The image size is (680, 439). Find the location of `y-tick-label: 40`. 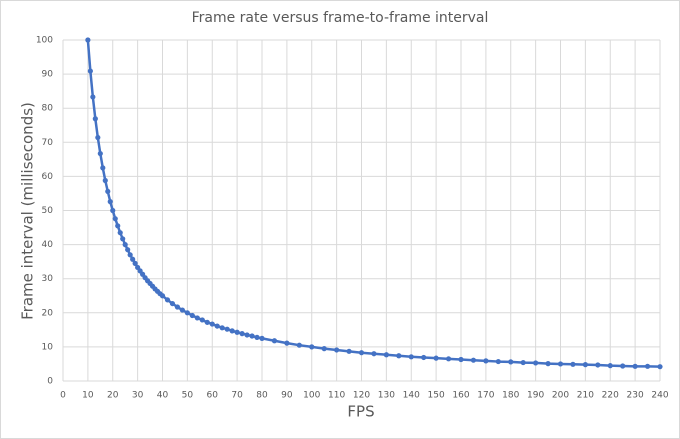

y-tick-label: 40 is located at coordinates (48, 245).